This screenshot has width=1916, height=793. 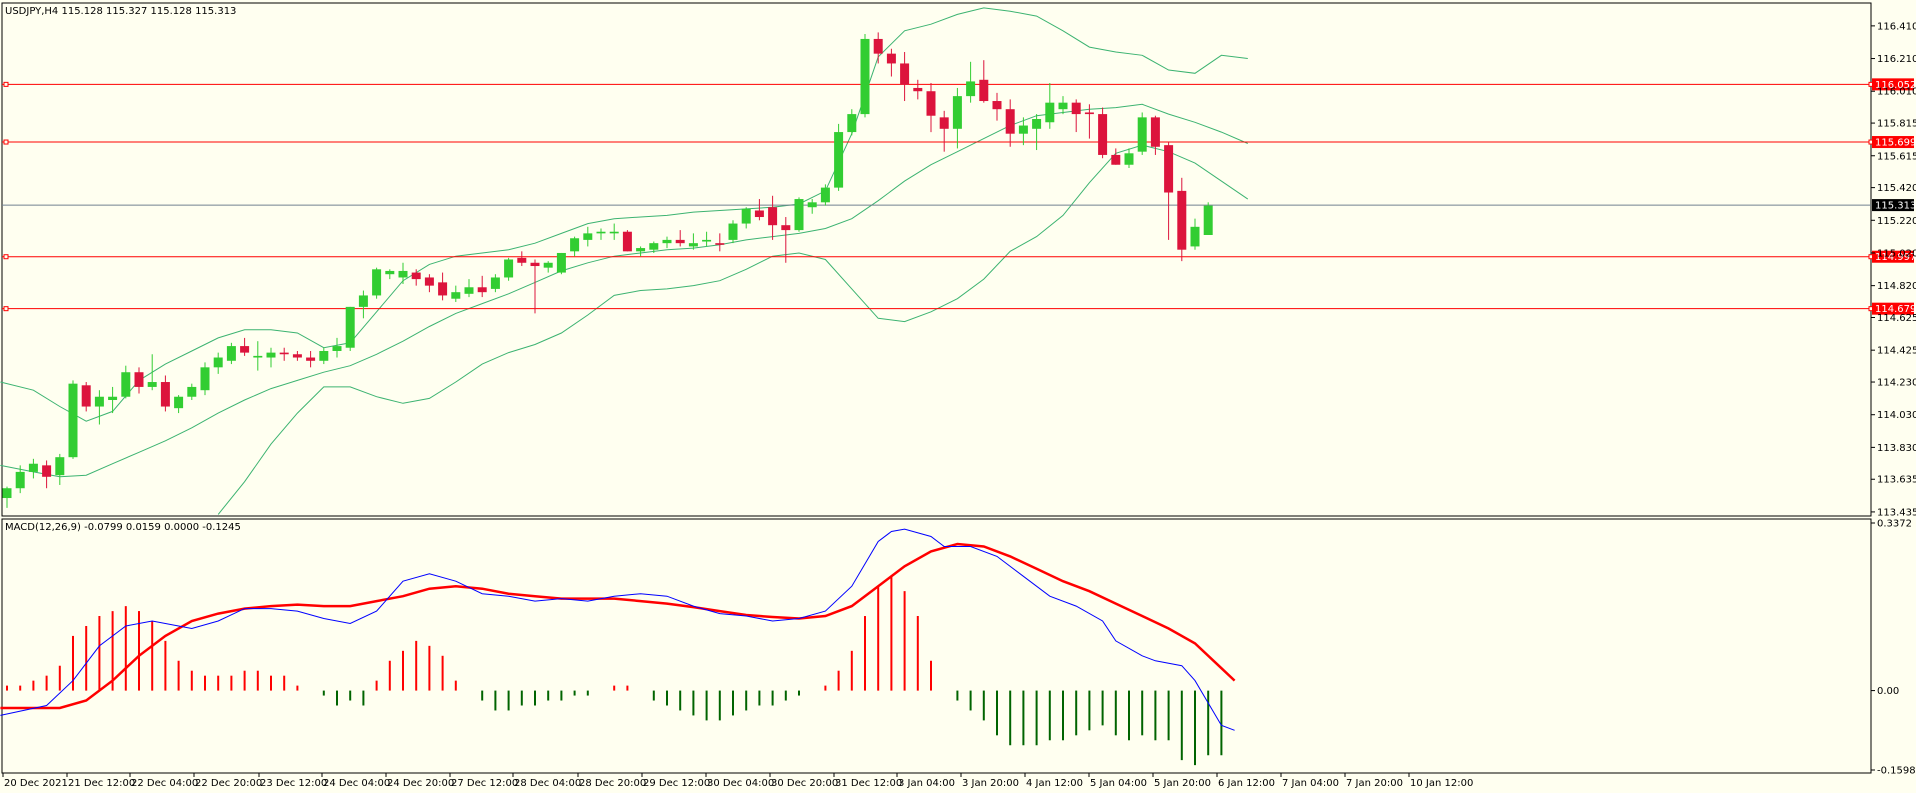 I want to click on price-tick-label: 113.435, so click(x=1896, y=512).